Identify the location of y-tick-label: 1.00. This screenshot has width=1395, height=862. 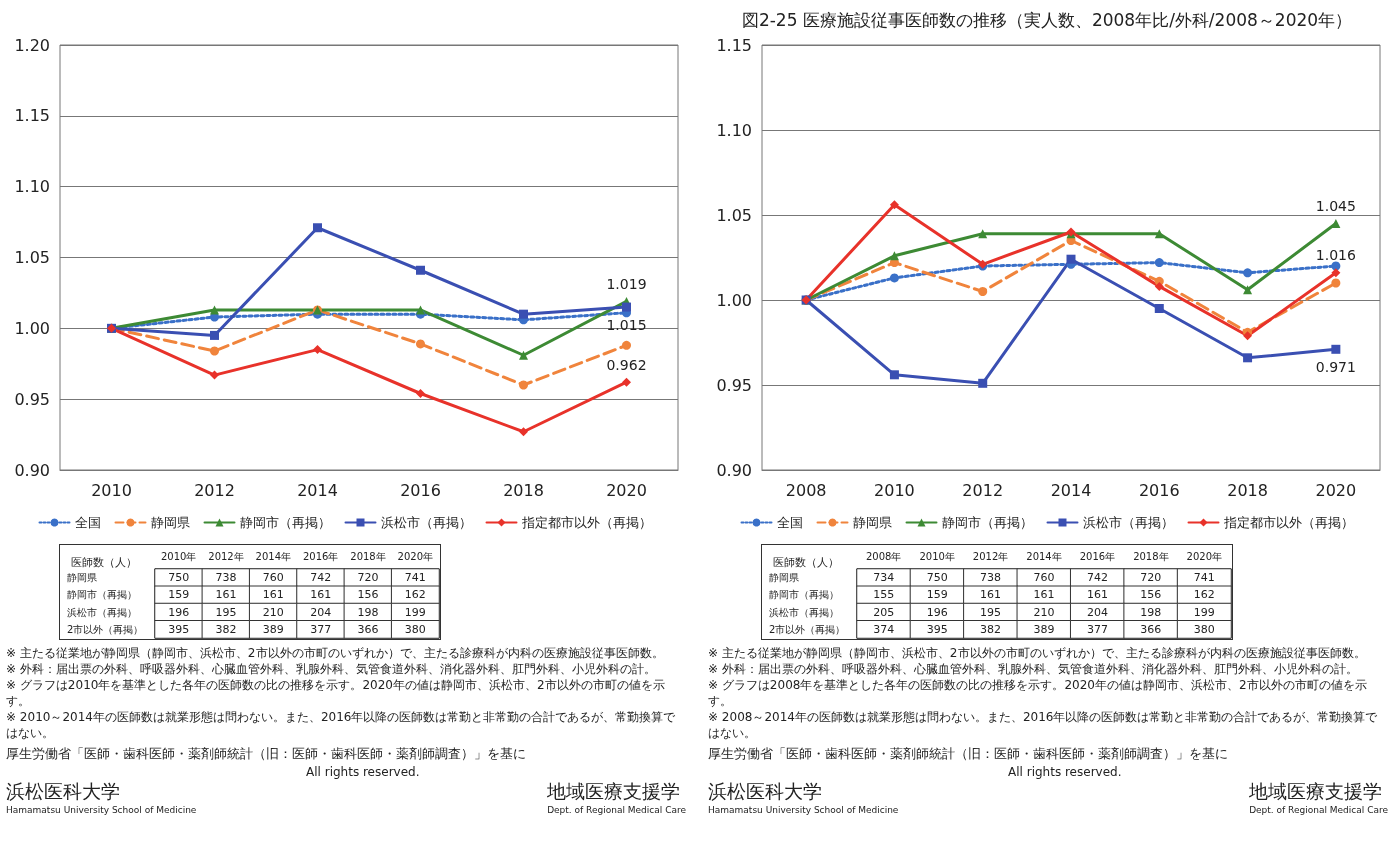
(734, 300).